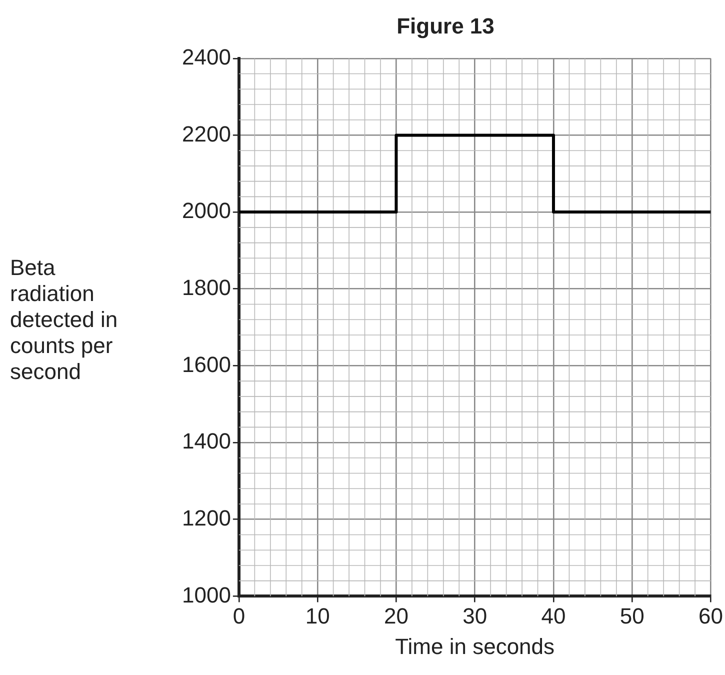 Image resolution: width=725 pixels, height=675 pixels. I want to click on chart-title: Figure 13, so click(445, 25).